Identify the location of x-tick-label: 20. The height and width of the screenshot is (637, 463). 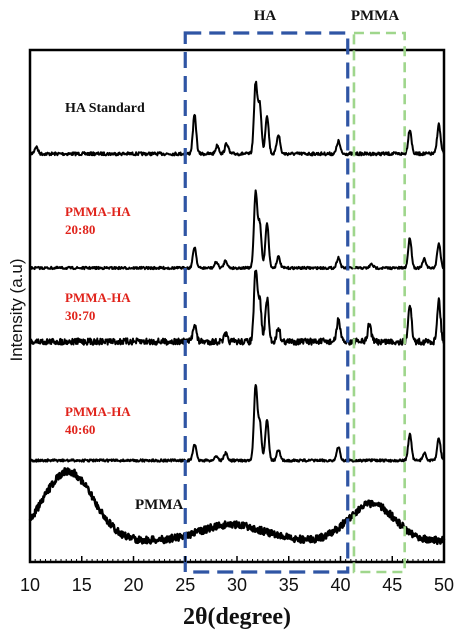
(133, 585).